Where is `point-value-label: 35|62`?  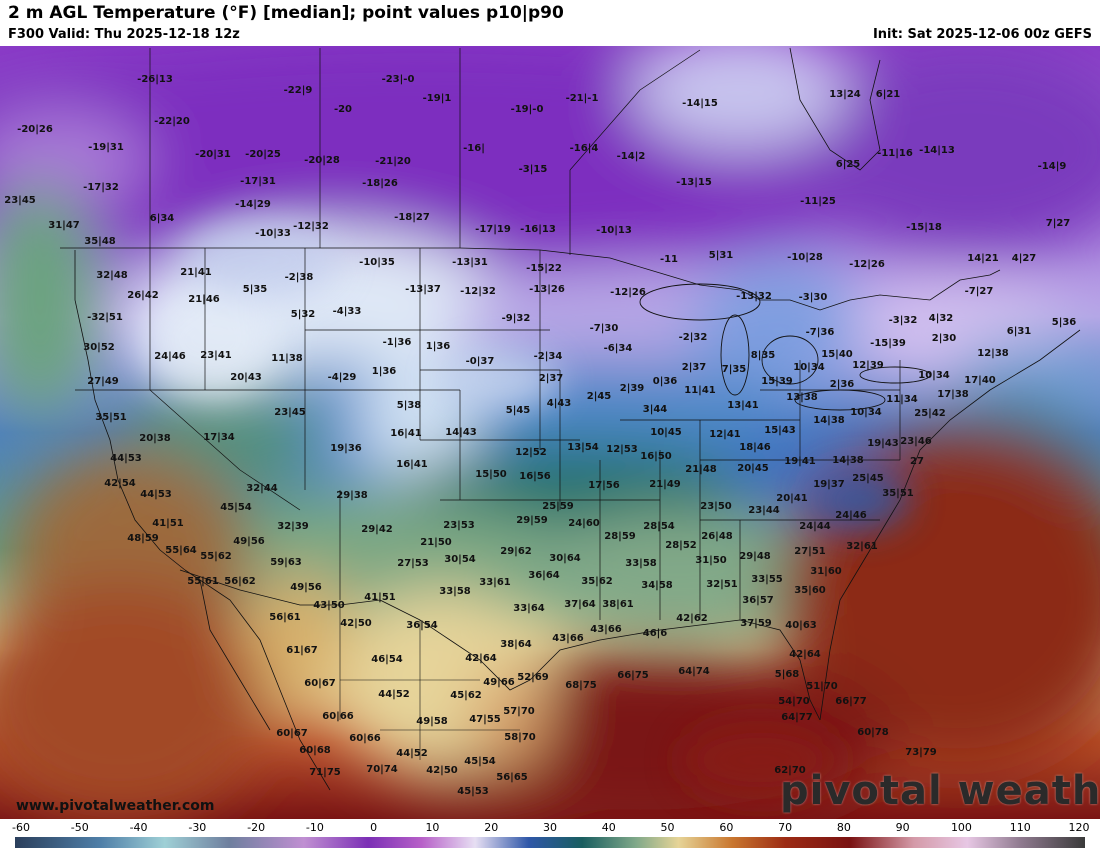 point-value-label: 35|62 is located at coordinates (597, 581).